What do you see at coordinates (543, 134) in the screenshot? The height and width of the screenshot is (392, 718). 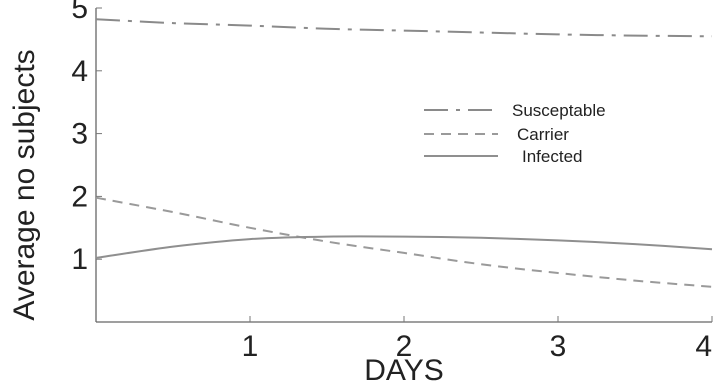 I see `legend-label-carrier: Carrier` at bounding box center [543, 134].